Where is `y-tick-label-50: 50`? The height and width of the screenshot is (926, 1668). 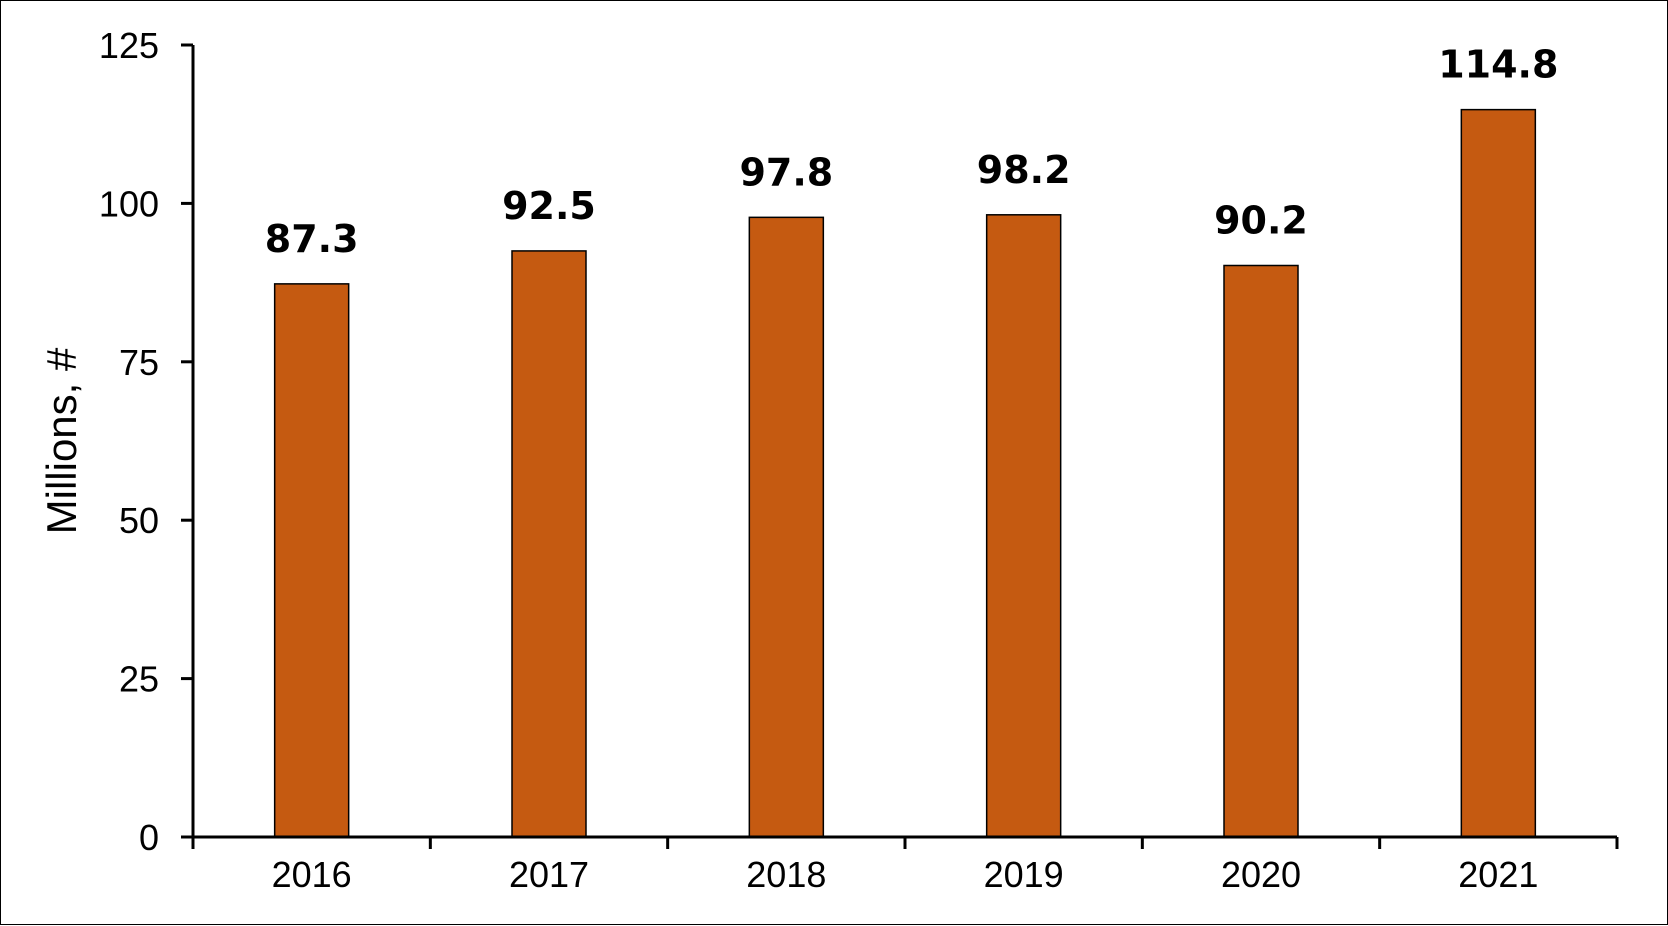
y-tick-label-50: 50 is located at coordinates (139, 520).